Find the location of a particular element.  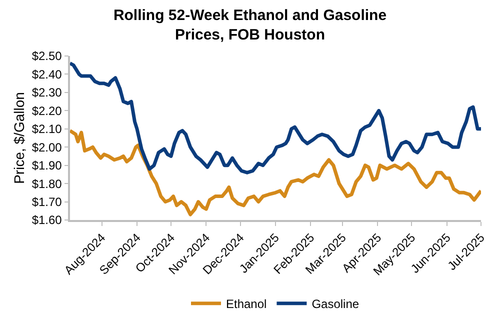

chart-title: Rolling 52-Week Ethanol and Gasoline Prices, FOB Houston is located at coordinates (250, 25).